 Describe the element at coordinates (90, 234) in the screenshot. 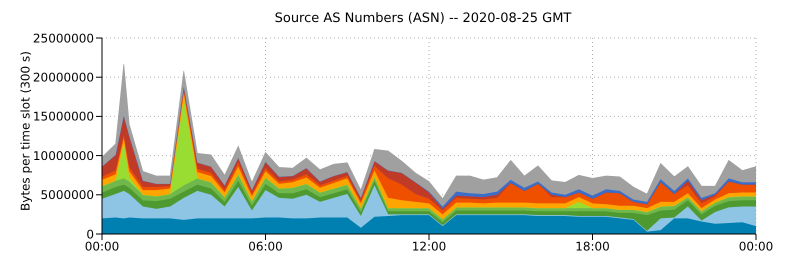

I see `y-tick-label: 0` at that location.